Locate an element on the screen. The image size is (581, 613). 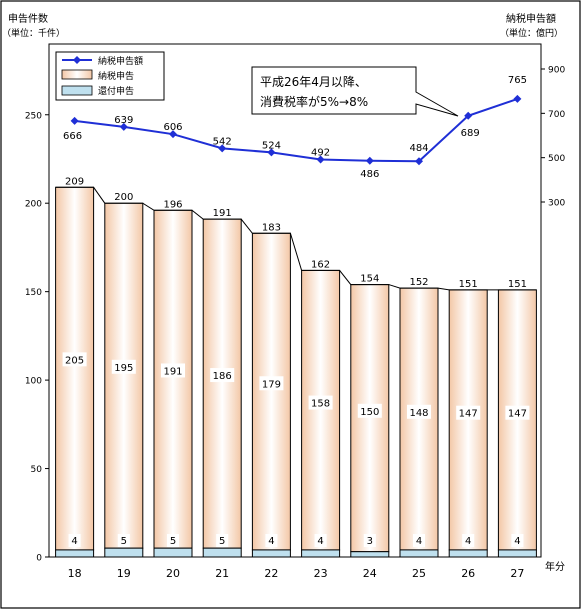
x-tick-label: 21 is located at coordinates (222, 573).